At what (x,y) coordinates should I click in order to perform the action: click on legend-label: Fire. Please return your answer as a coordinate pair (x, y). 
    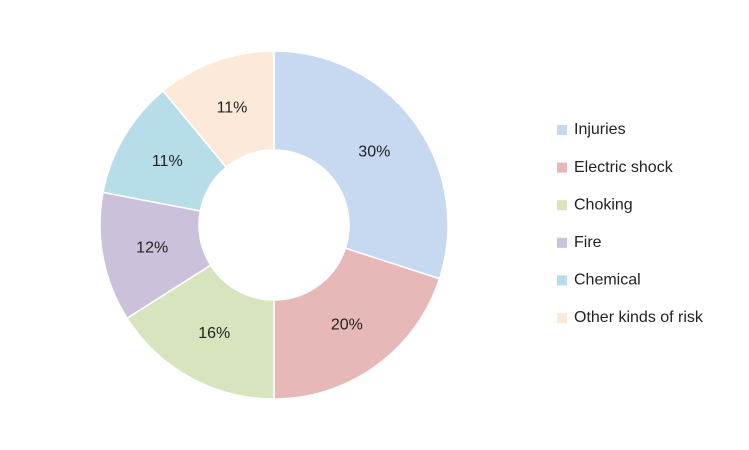
    Looking at the image, I should click on (588, 242).